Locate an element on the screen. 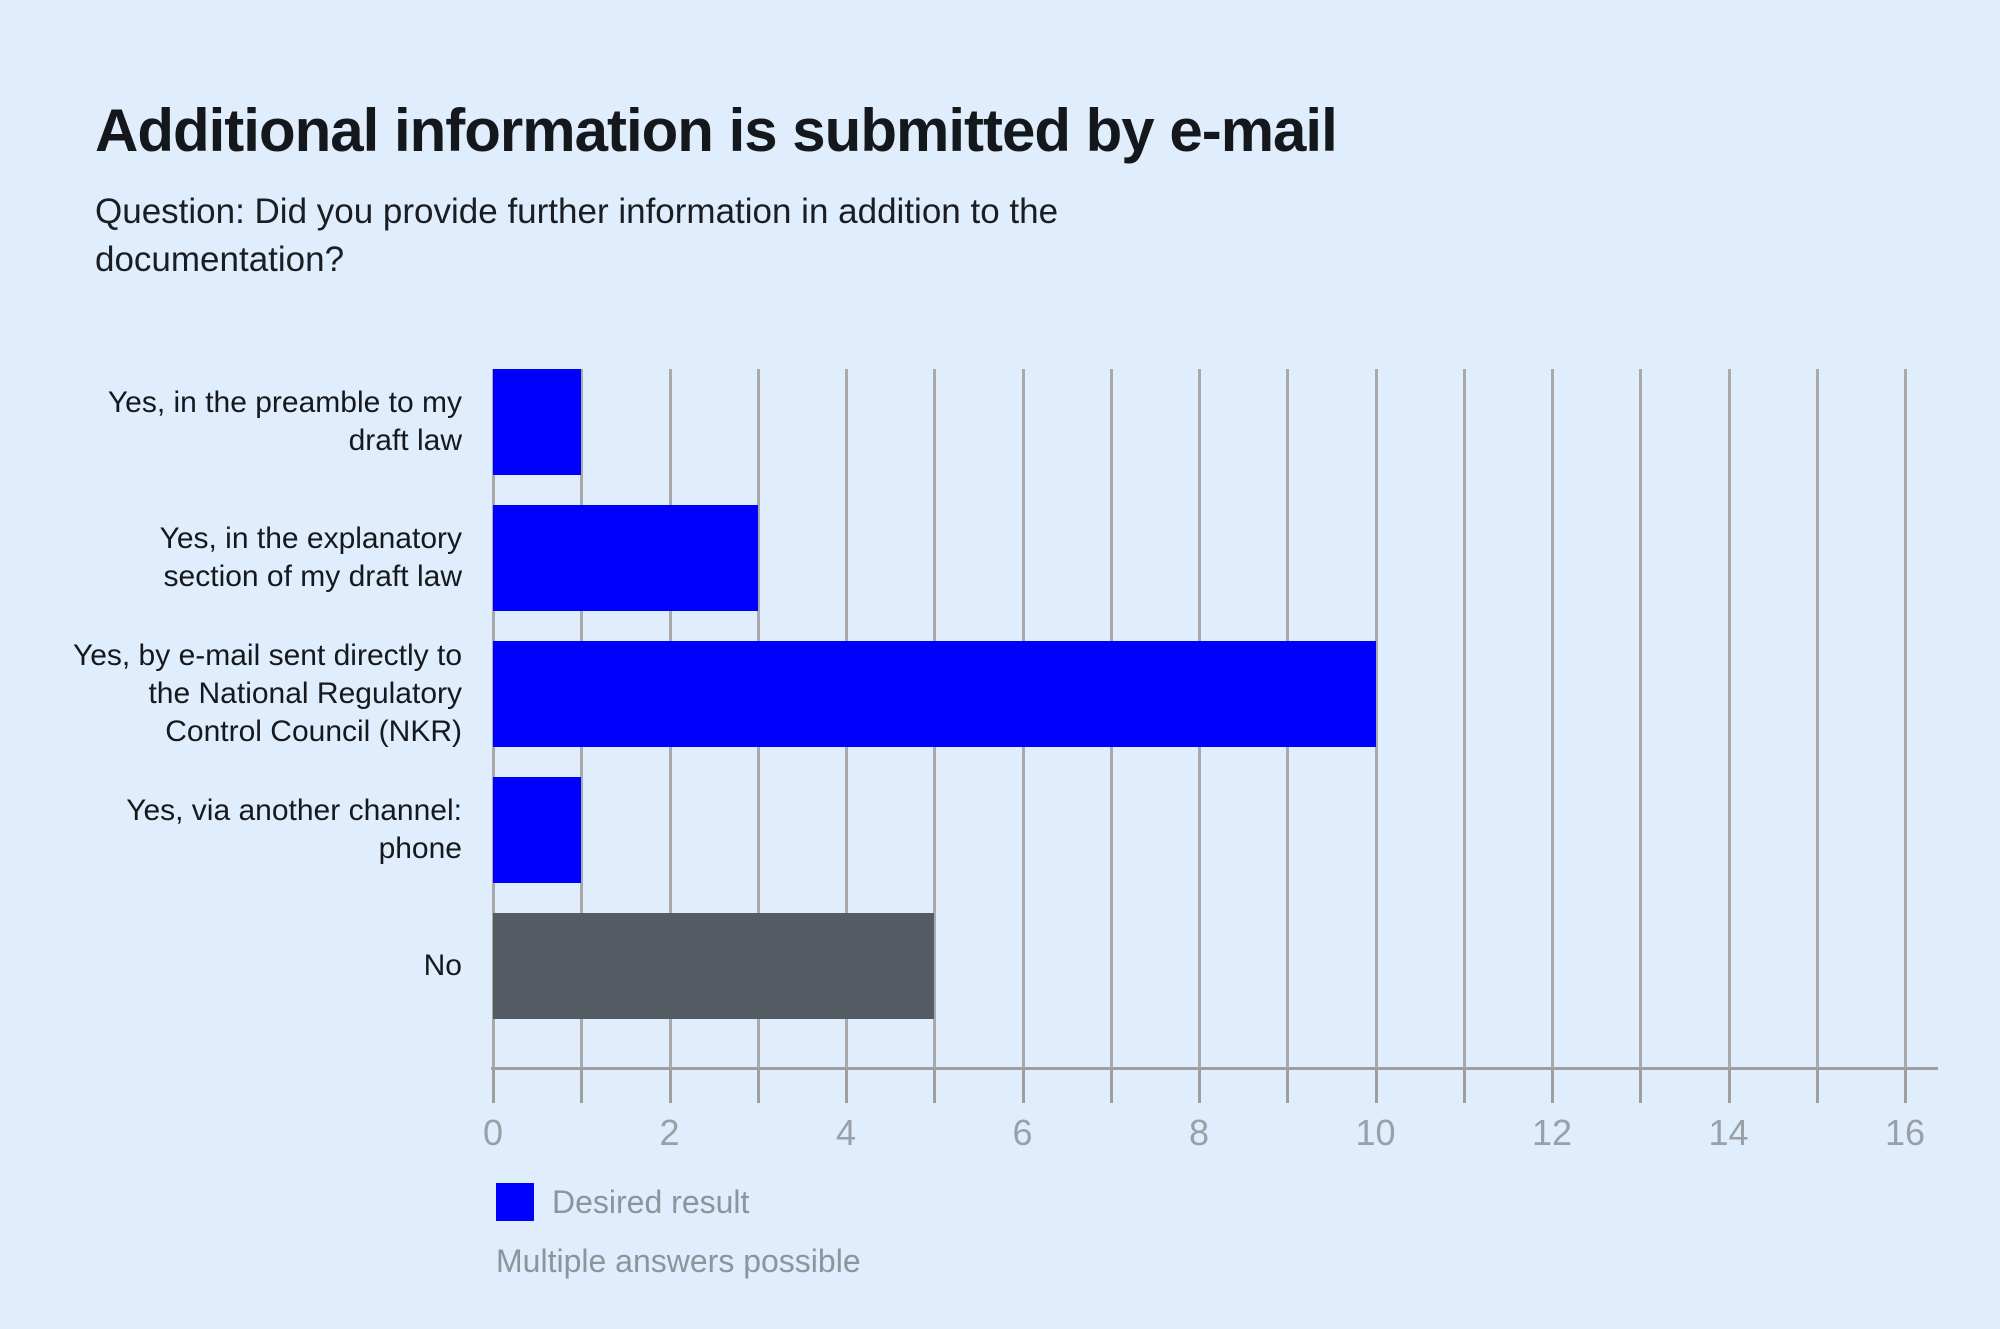  legend-label-desired-result: Desired result is located at coordinates (651, 1201).